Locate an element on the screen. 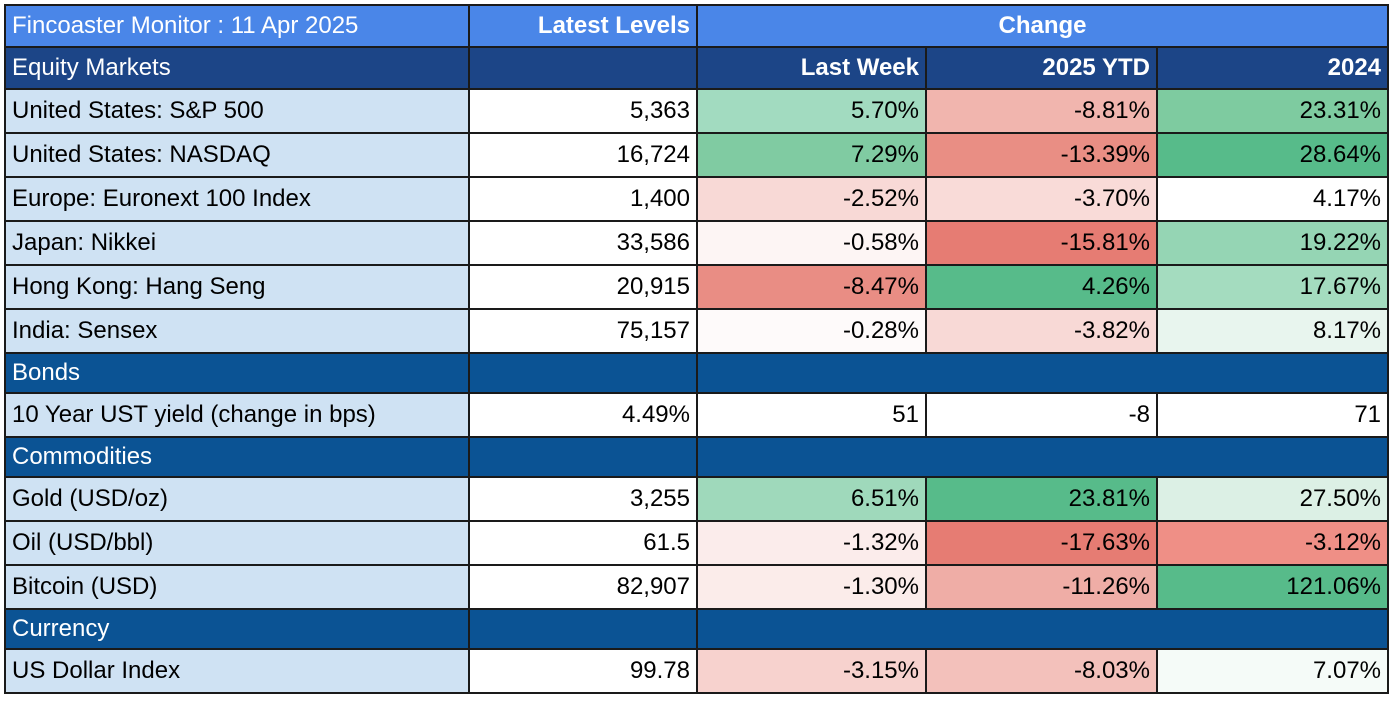 The height and width of the screenshot is (728, 1394). change-2024-cell: 71 is located at coordinates (1272, 415).